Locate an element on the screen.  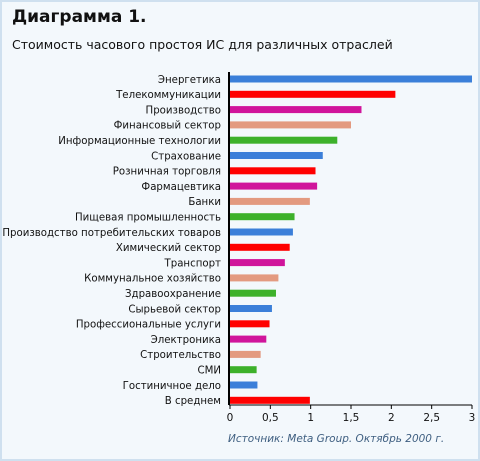
category-label: Фармацевтика is located at coordinates (181, 187).